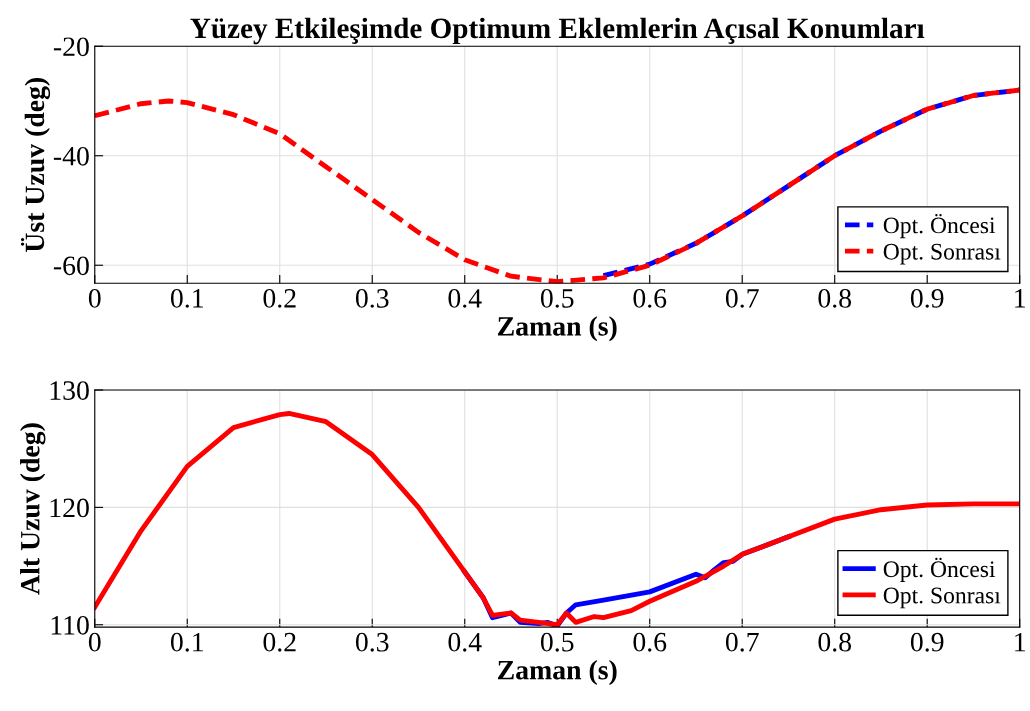 This screenshot has height=711, width=1030. Describe the element at coordinates (71, 47) in the screenshot. I see `y-tick-label: -20` at that location.